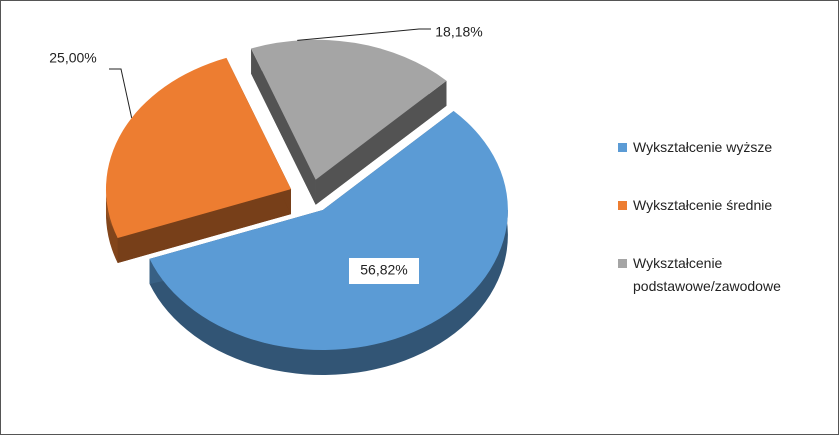 This screenshot has width=839, height=435. Describe the element at coordinates (703, 147) in the screenshot. I see `legend-label: Wykształcenie wyższe` at that location.